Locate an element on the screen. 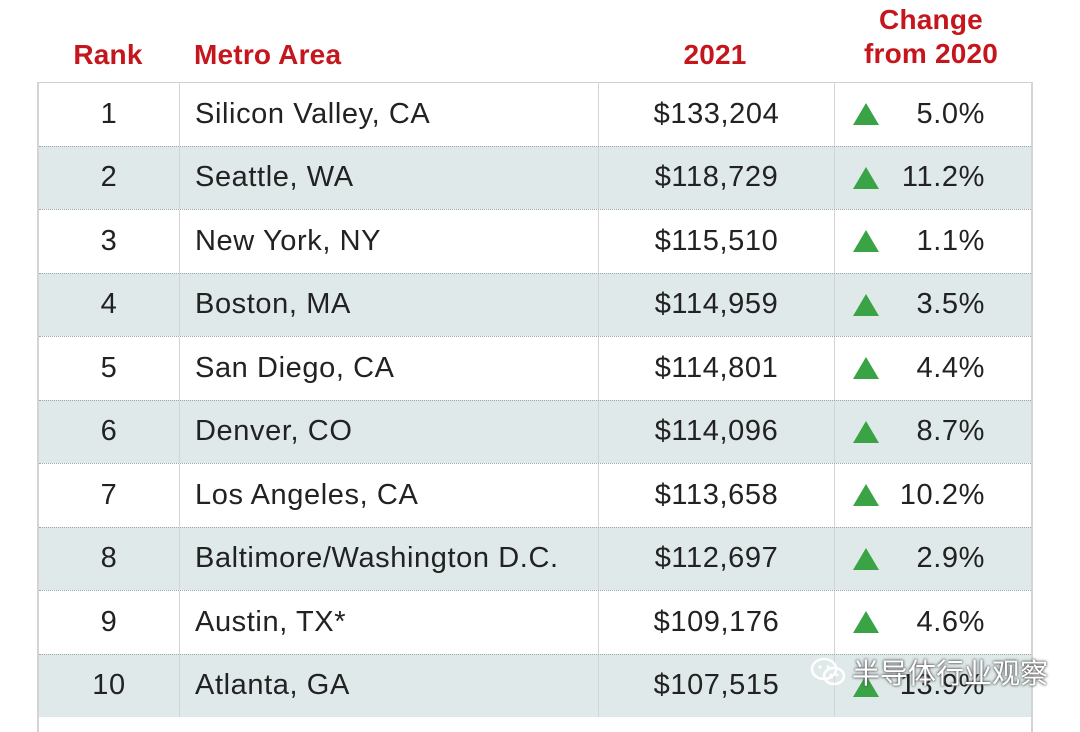 The height and width of the screenshot is (732, 1080). metro-cell: New York, NY is located at coordinates (389, 241).